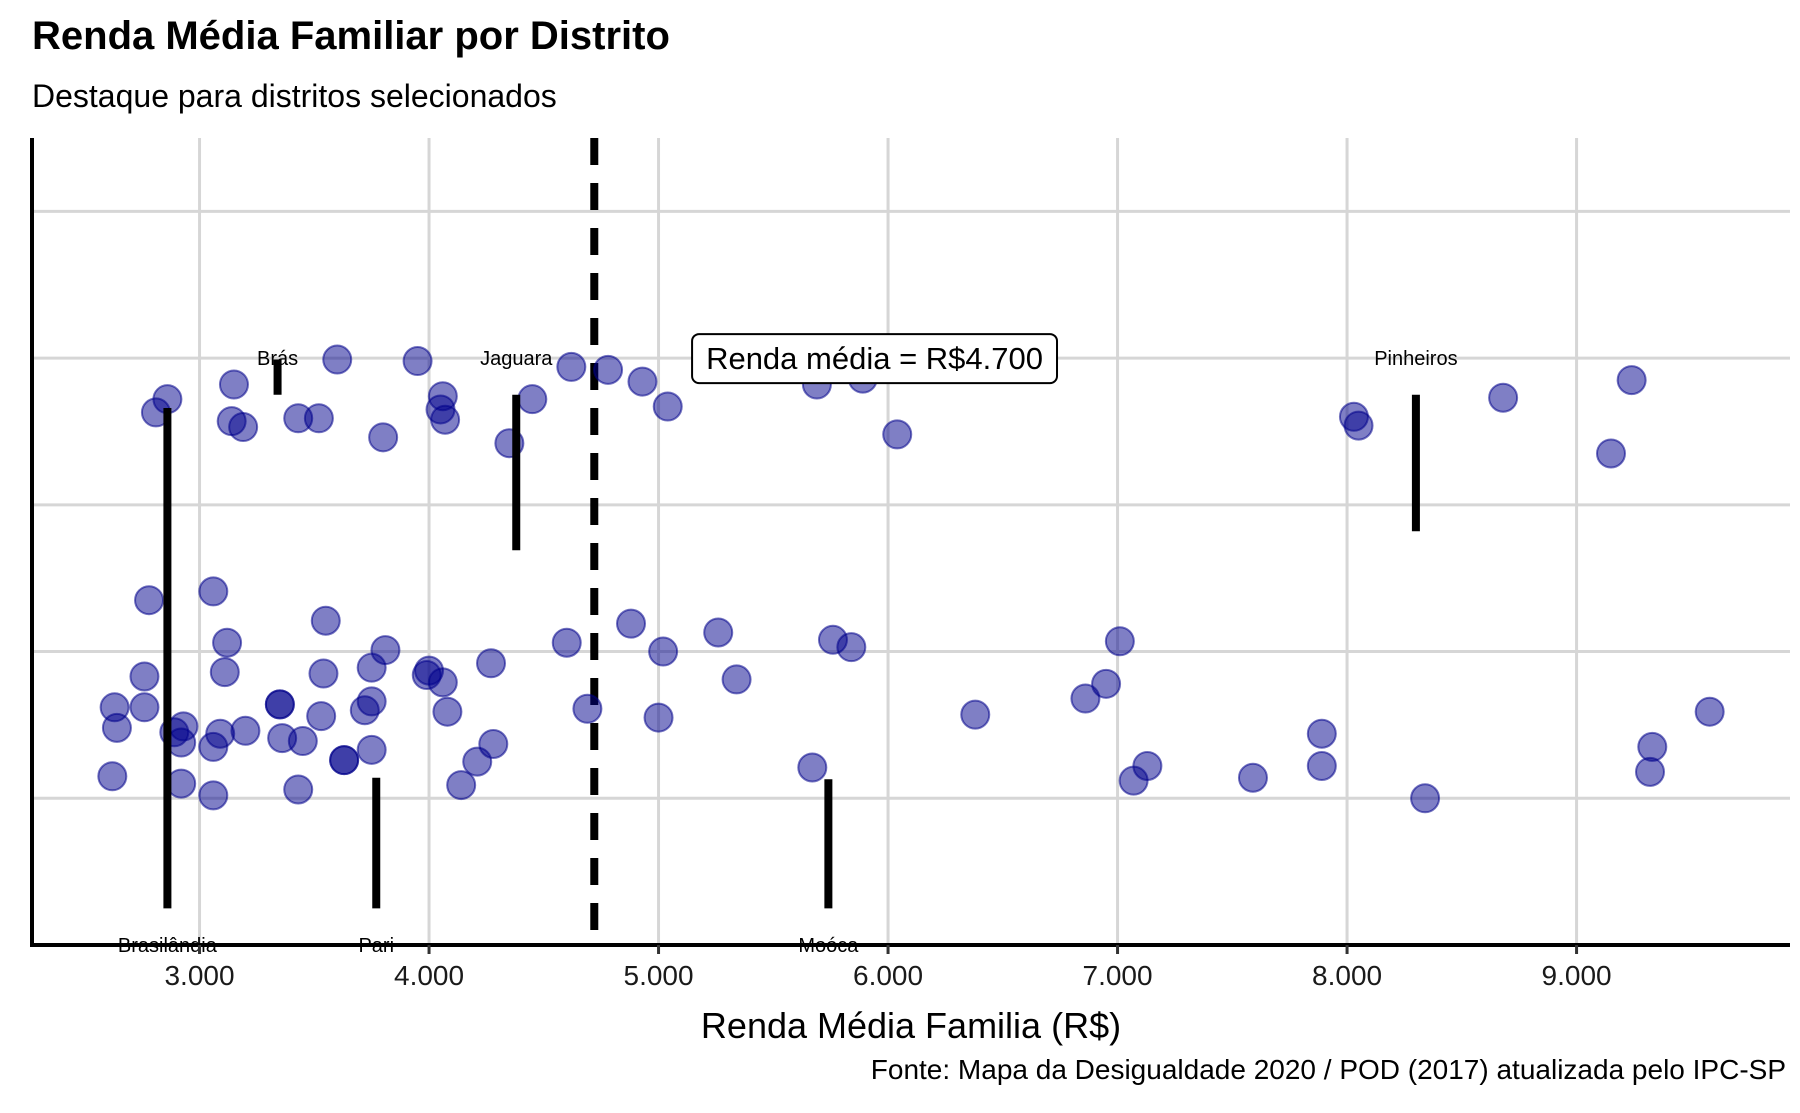  I want to click on chart-title: Renda Média Familiar por Distrito, so click(351, 36).